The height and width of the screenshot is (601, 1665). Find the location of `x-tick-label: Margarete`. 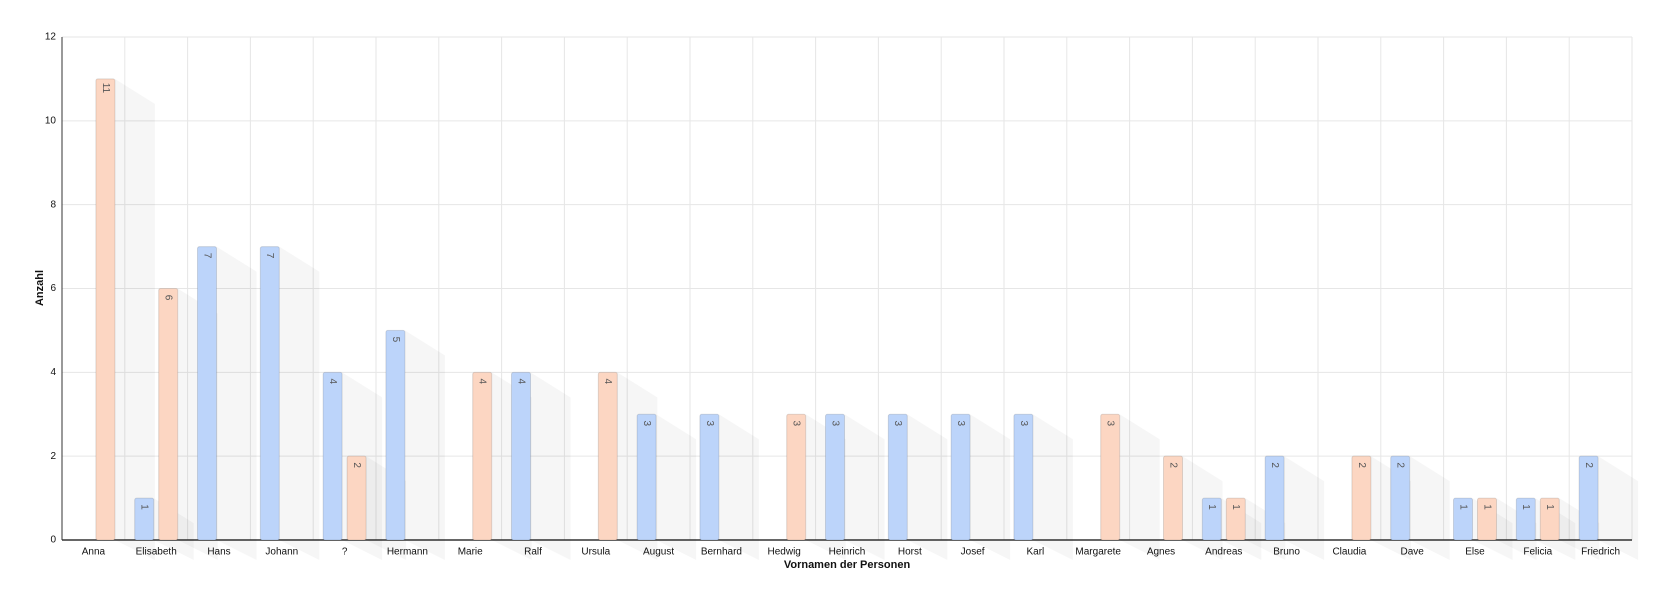

x-tick-label: Margarete is located at coordinates (1098, 552).